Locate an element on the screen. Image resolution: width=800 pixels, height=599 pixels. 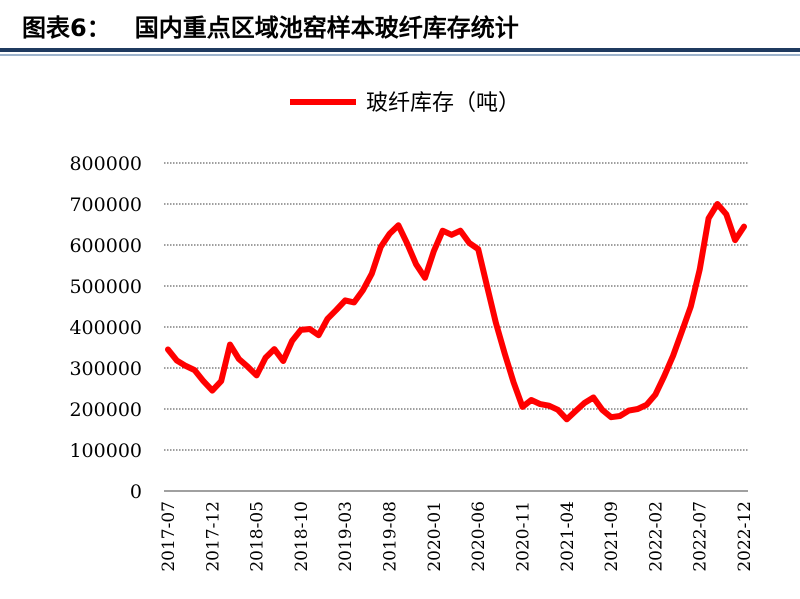
x-tick-label: 2020-01 is located at coordinates (435, 536).